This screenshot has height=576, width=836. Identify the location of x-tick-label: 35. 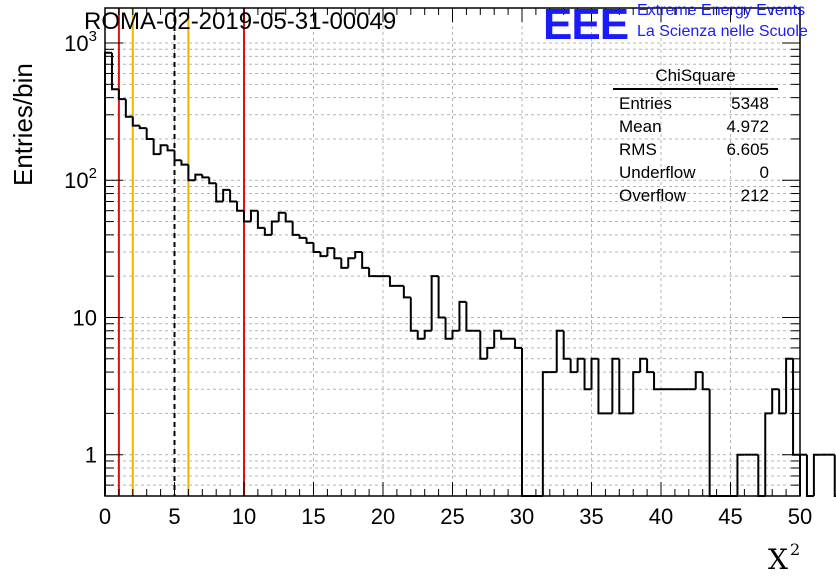
(591, 516).